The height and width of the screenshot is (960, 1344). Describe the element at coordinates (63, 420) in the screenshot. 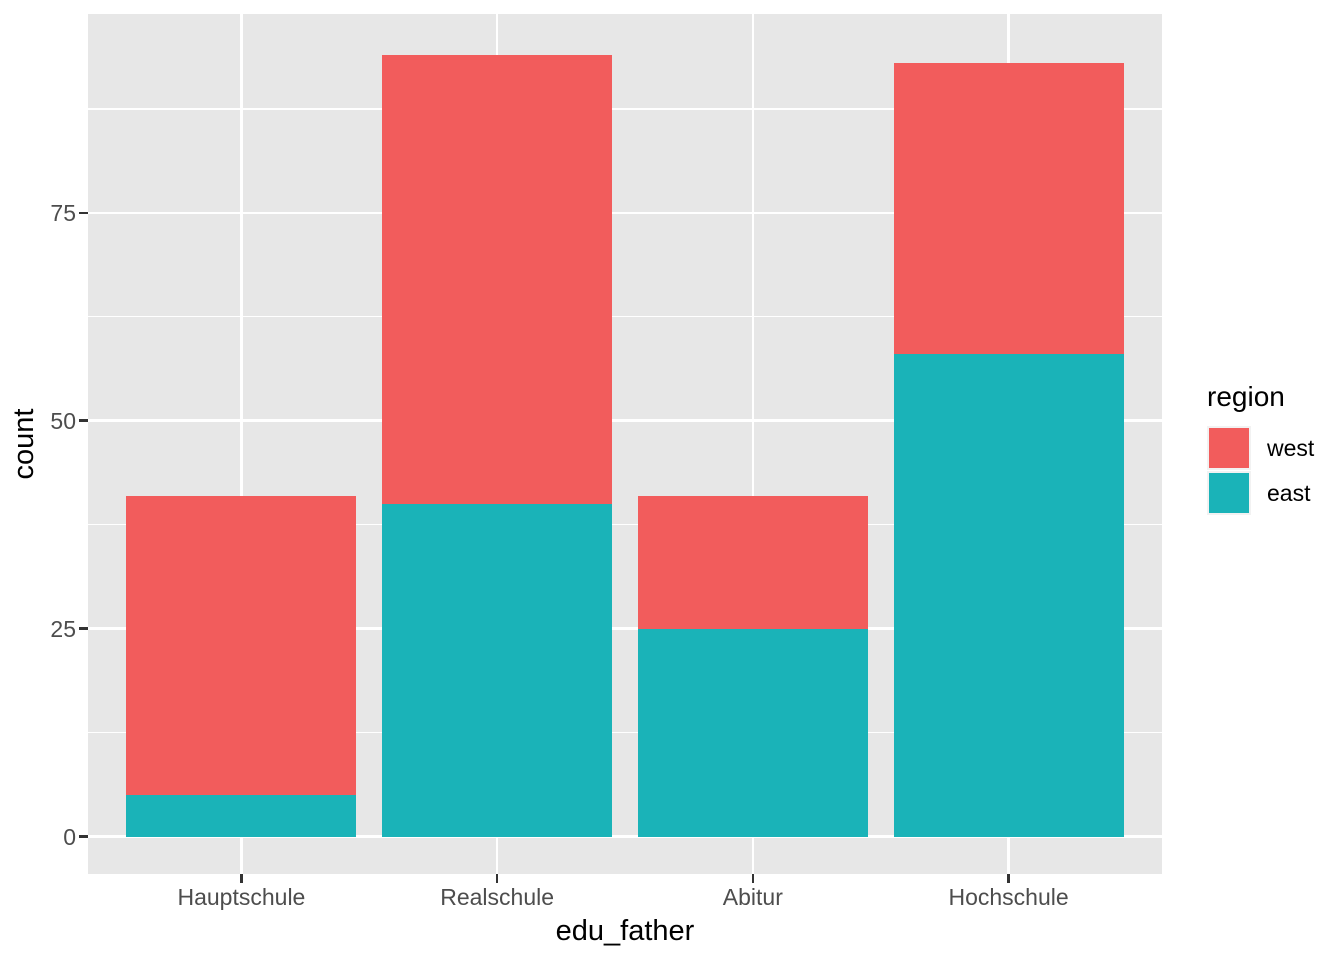

I see `y-tick-label: 50` at that location.